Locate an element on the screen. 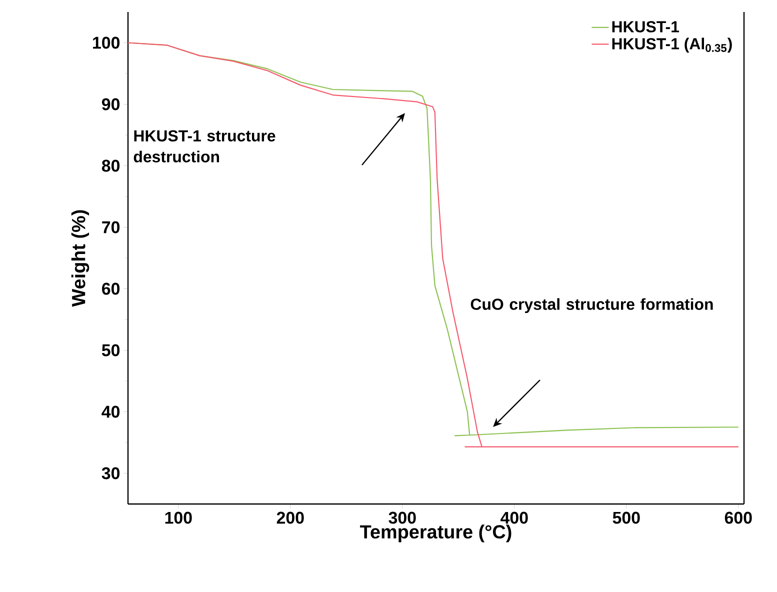 The image size is (777, 592). y-tick-label: 60 is located at coordinates (111, 288).